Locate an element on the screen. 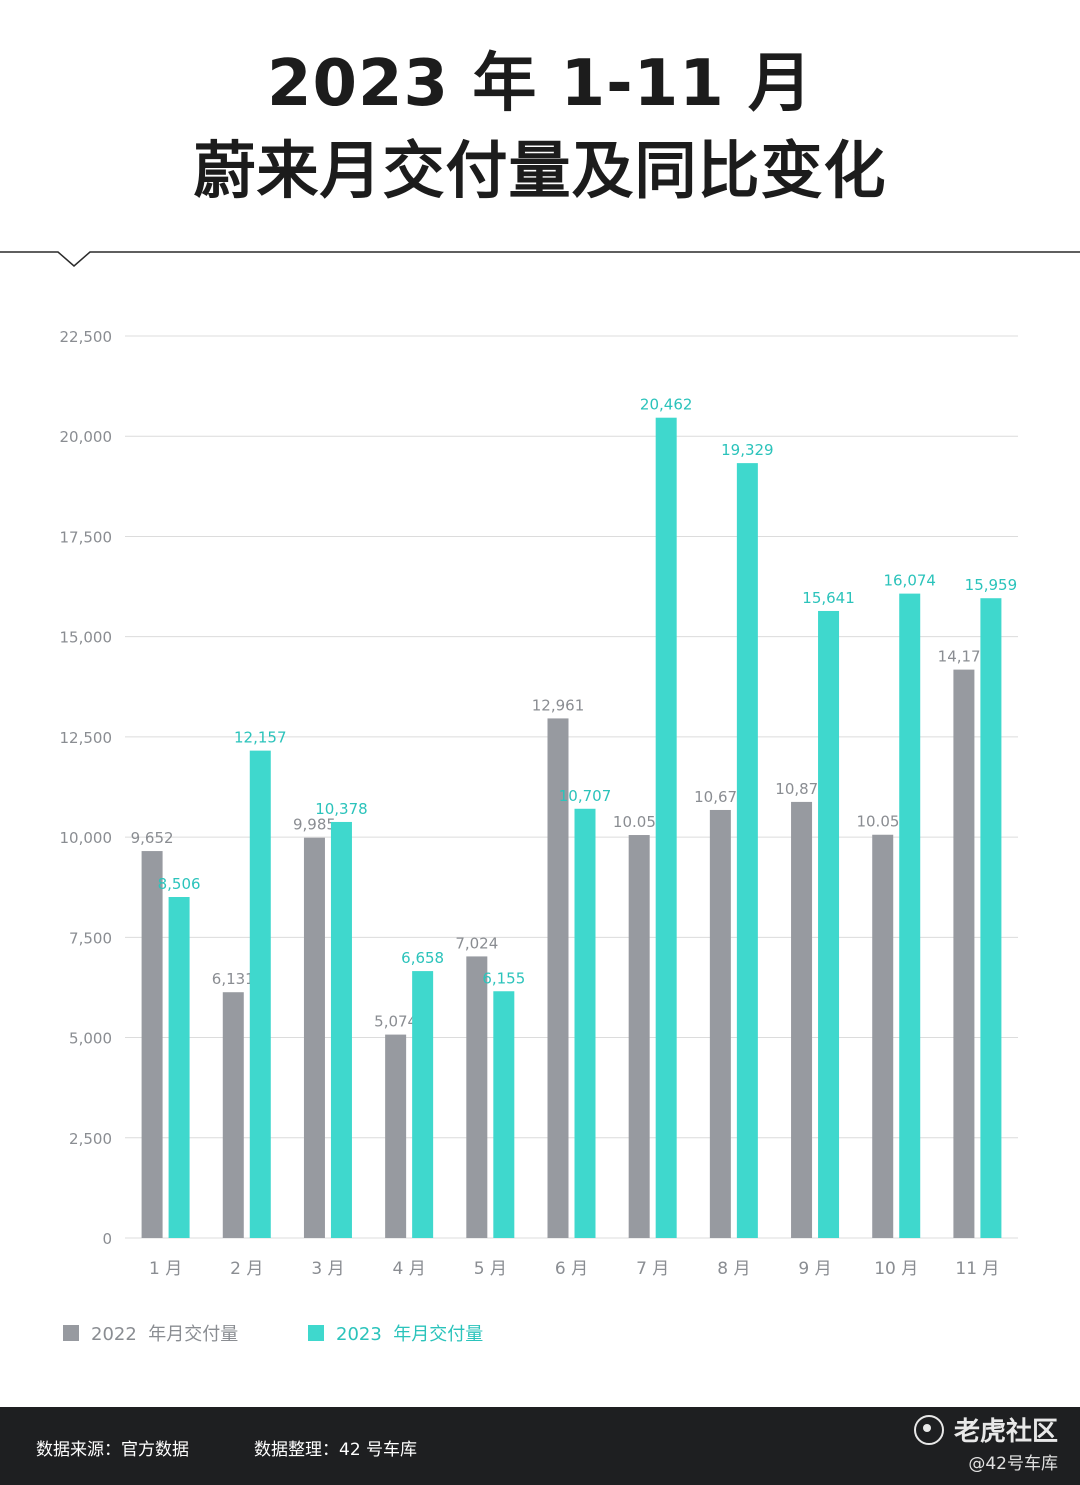 Image resolution: width=1080 pixels, height=1485 pixels. data-label: 9,985 is located at coordinates (314, 825).